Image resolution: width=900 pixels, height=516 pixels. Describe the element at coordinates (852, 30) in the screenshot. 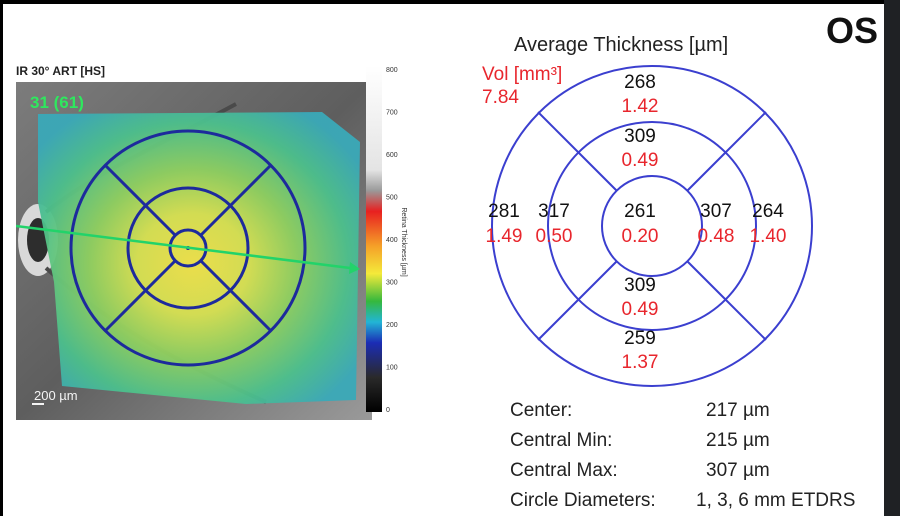

I see `eye-label: OS` at that location.